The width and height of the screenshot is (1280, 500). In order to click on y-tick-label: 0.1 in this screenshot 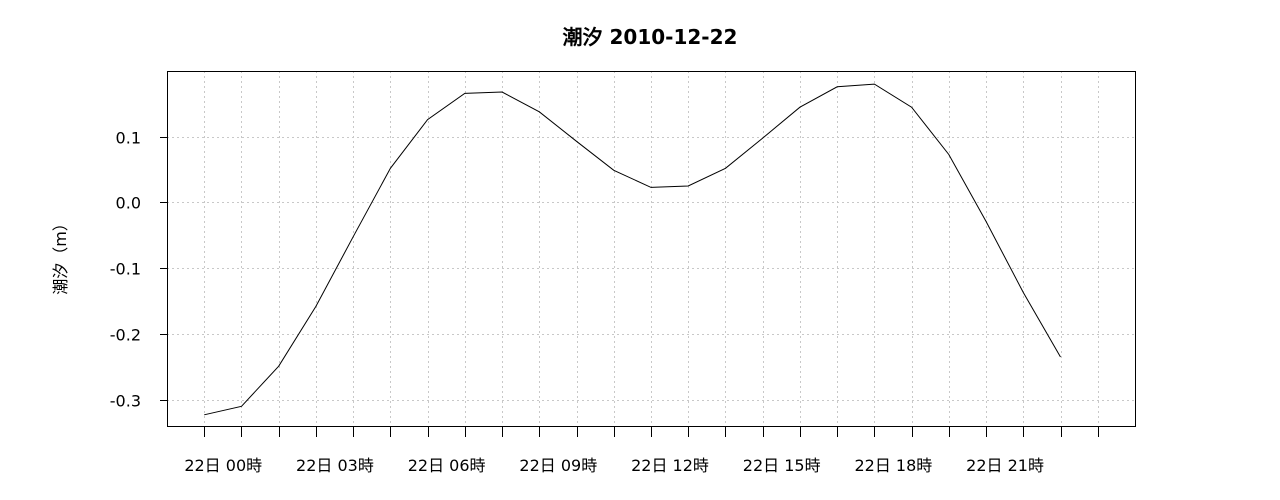, I will do `click(128, 138)`.